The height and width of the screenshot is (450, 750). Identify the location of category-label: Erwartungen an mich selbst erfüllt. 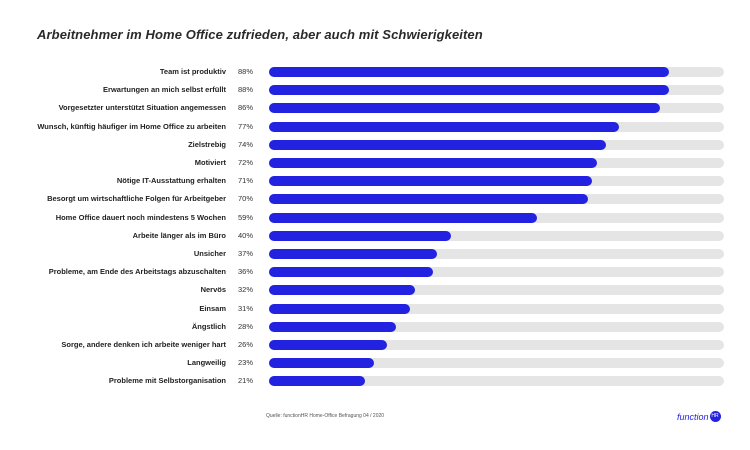
(164, 90).